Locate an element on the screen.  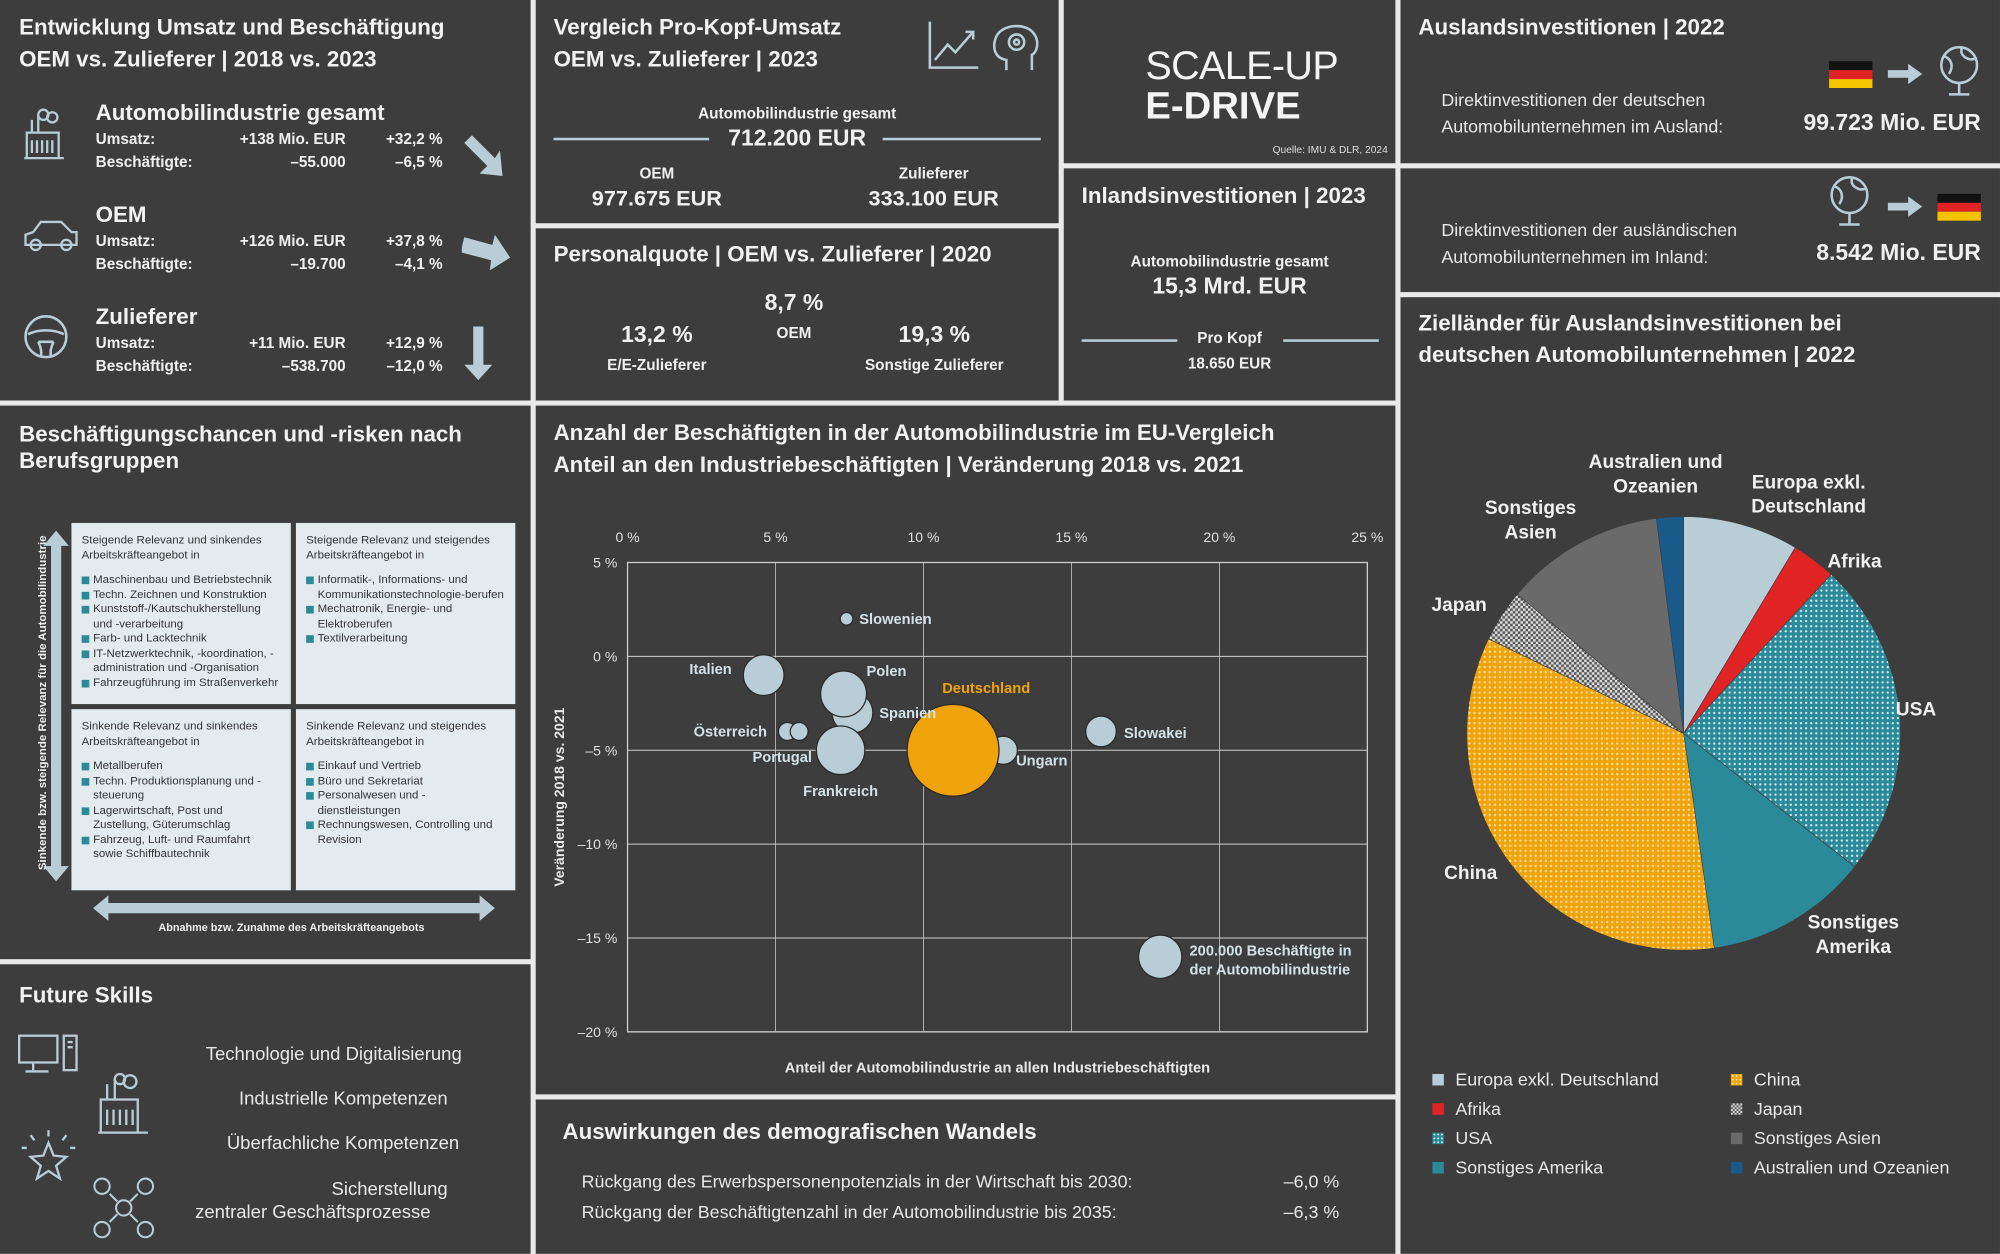
slice-label: Deutschland is located at coordinates (1808, 507).